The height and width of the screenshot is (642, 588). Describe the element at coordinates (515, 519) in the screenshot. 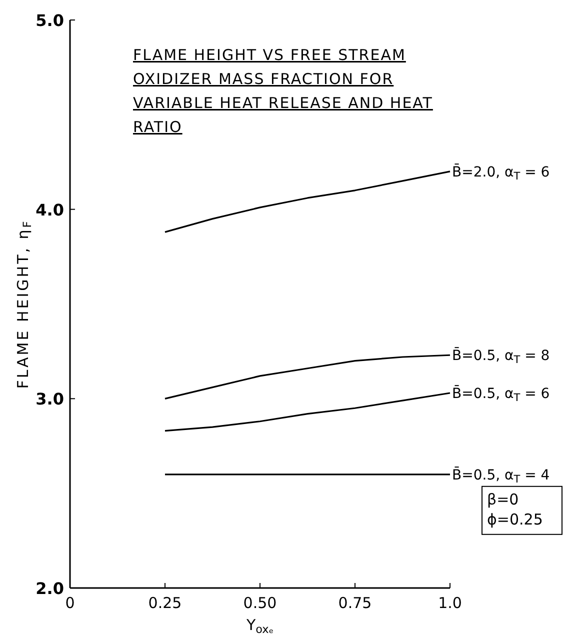

I see `text: ϕ=0.25` at that location.